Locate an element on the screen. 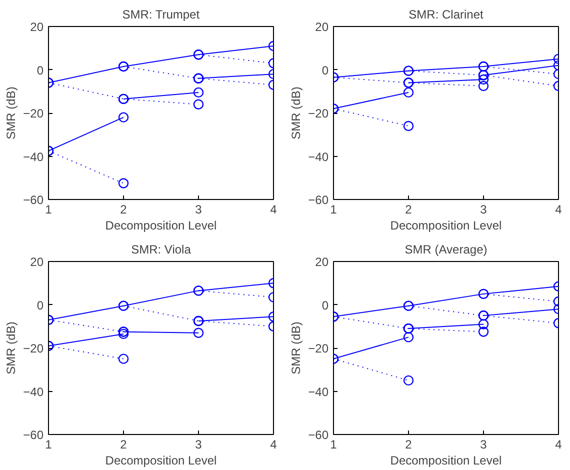 The width and height of the screenshot is (570, 470). chart-title: SMR: Viola is located at coordinates (161, 249).